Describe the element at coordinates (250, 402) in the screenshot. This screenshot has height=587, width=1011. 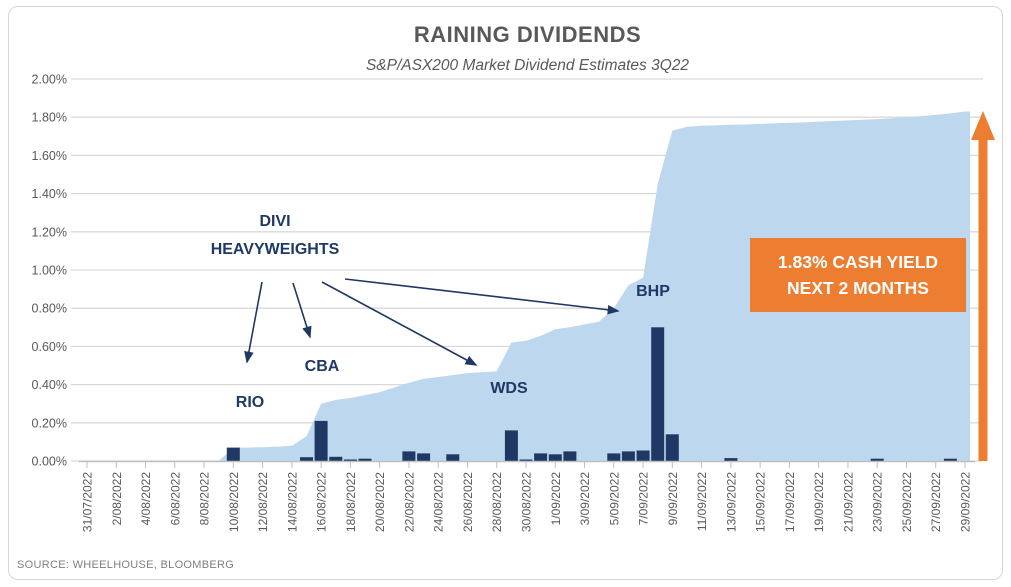
I see `annotation-rio: RIO` at that location.